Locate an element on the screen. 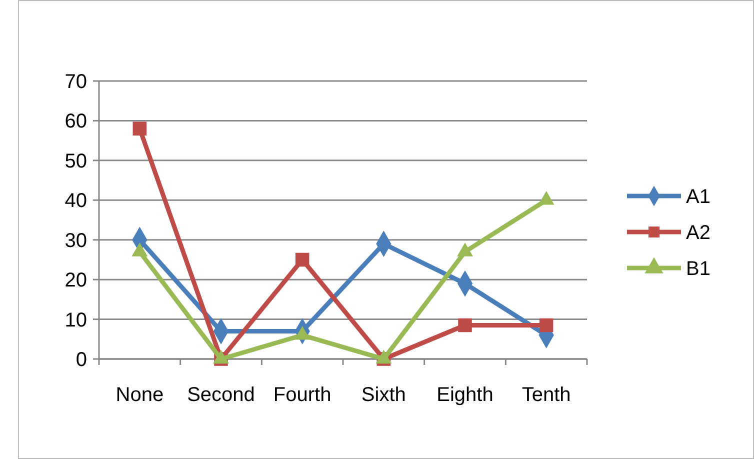 The height and width of the screenshot is (459, 754). x-tick-label: Second is located at coordinates (221, 395).